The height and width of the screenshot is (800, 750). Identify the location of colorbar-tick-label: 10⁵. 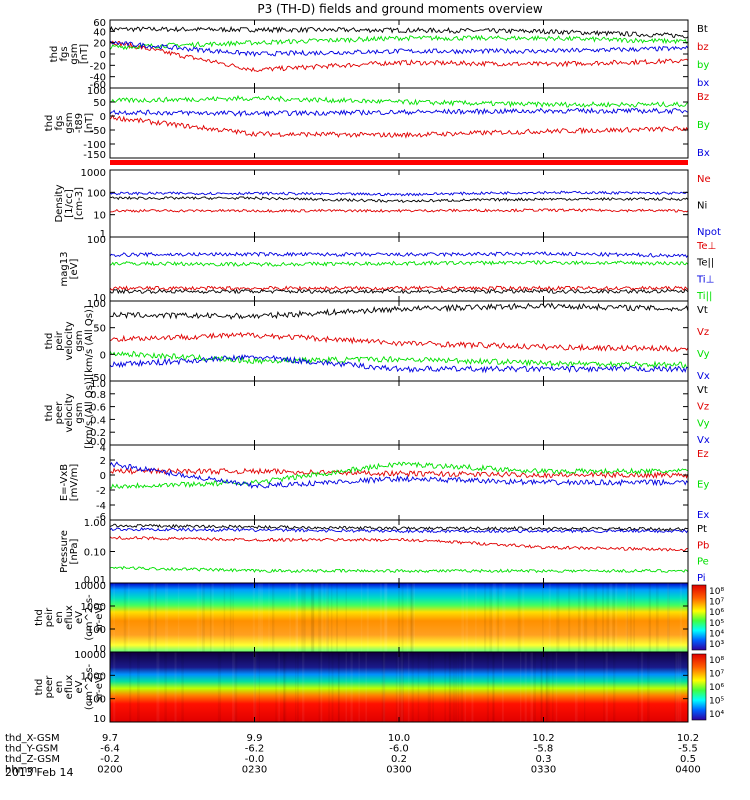
(716, 702).